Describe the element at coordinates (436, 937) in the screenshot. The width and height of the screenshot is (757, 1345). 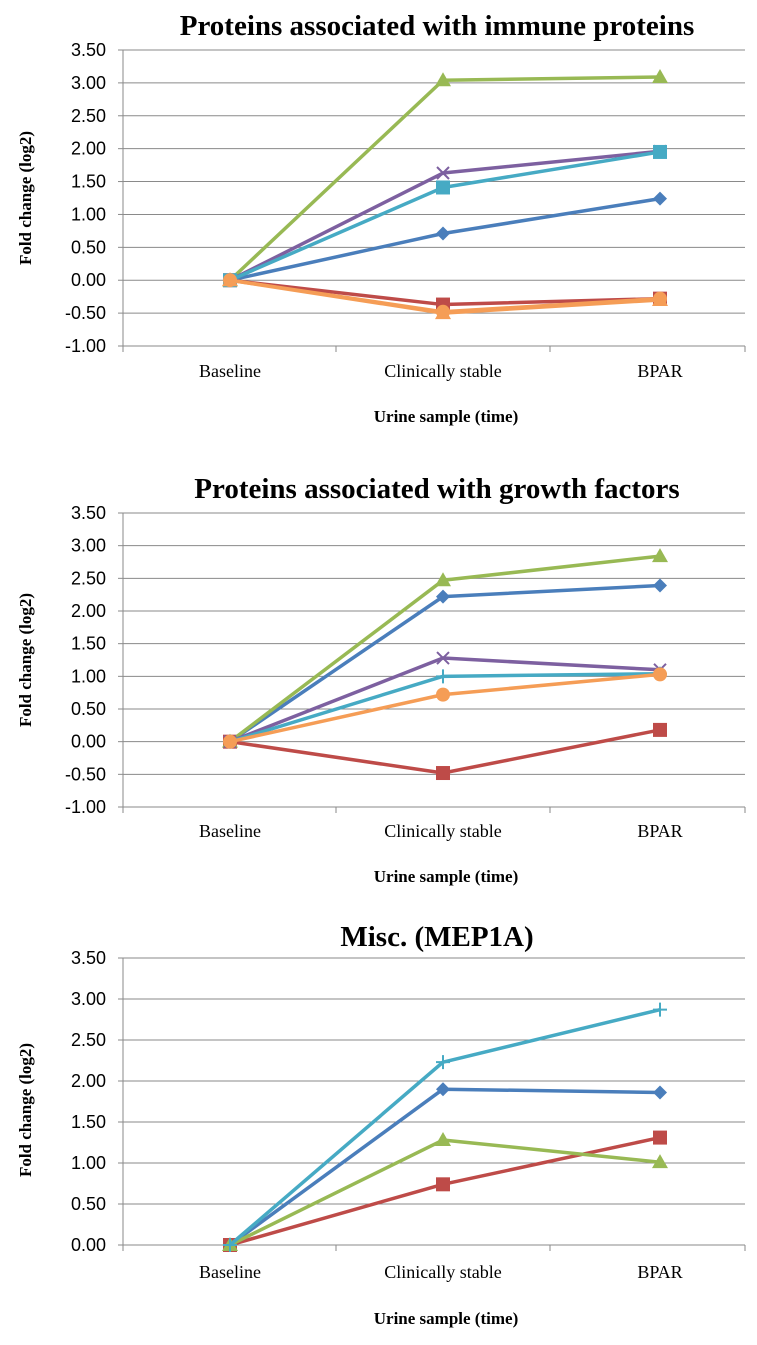
I see `chart-title: Misc. (MEP1A)` at that location.